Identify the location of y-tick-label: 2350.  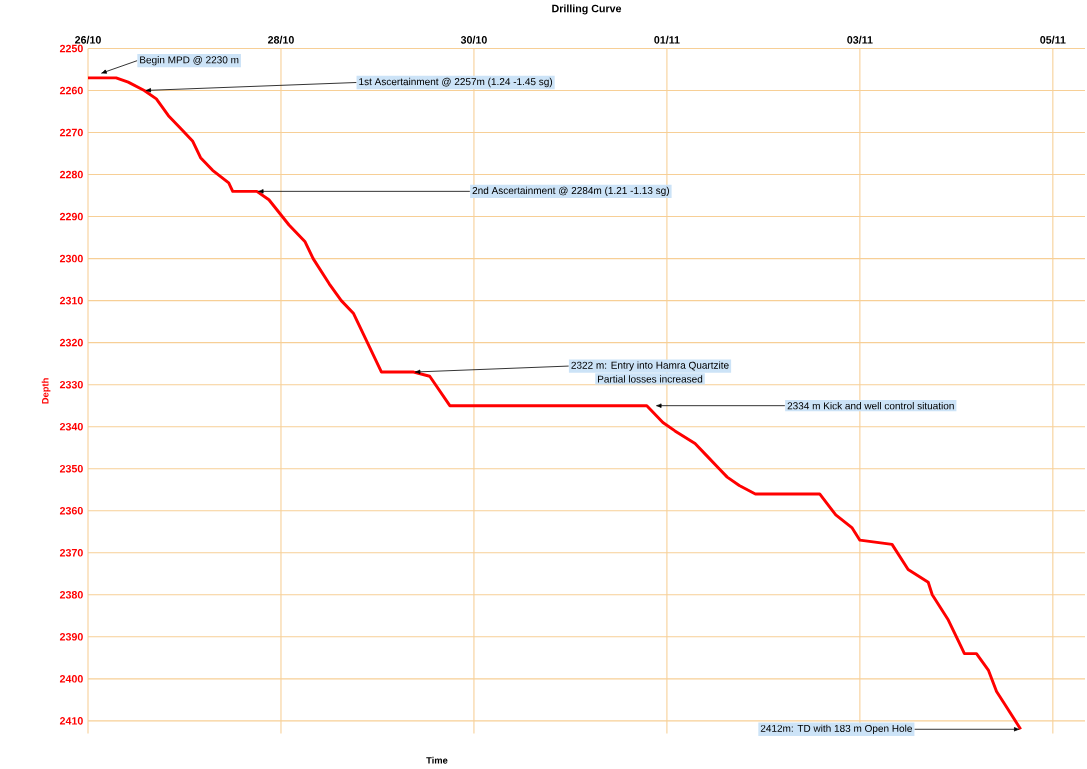
(71, 468).